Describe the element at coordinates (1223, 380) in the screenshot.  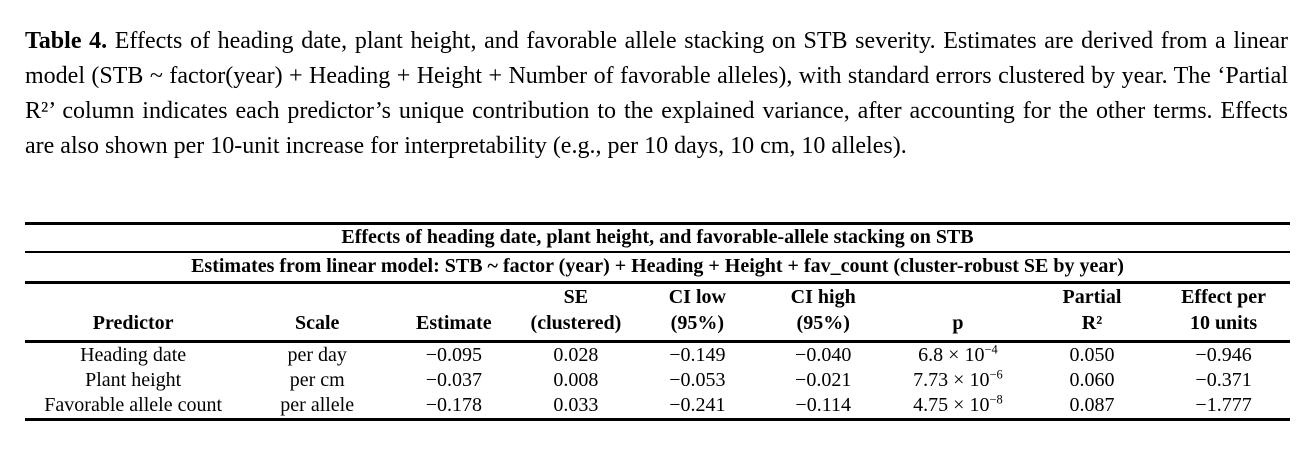
I see `cell-effect-per-10: −0.371` at that location.